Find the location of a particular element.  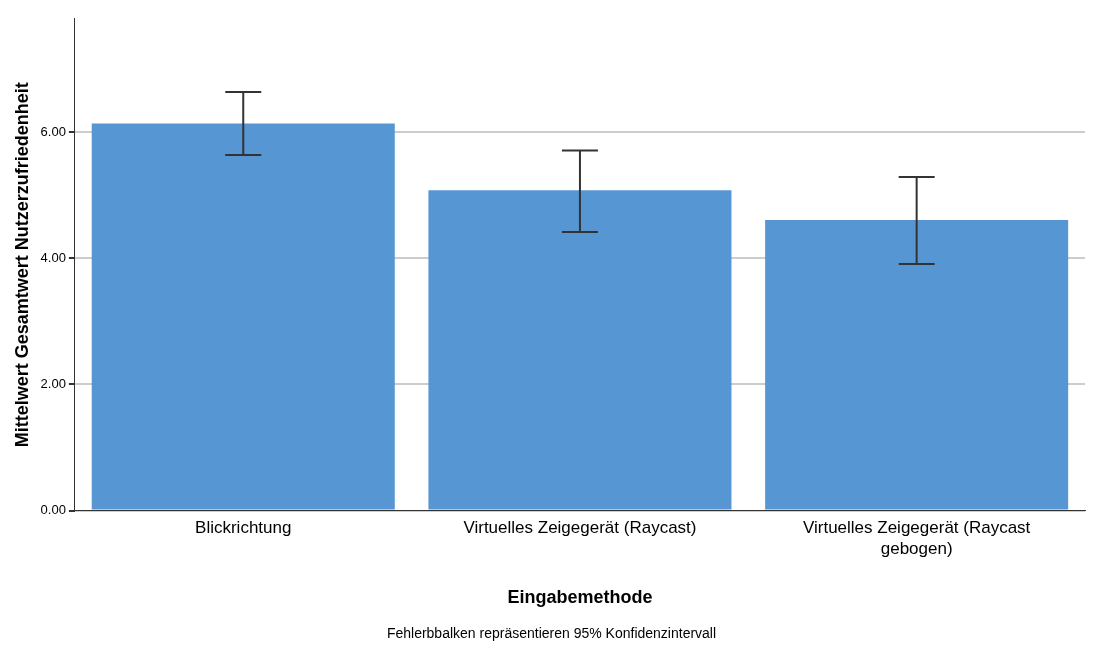

y-tick-label: 2.00 is located at coordinates (53, 384).